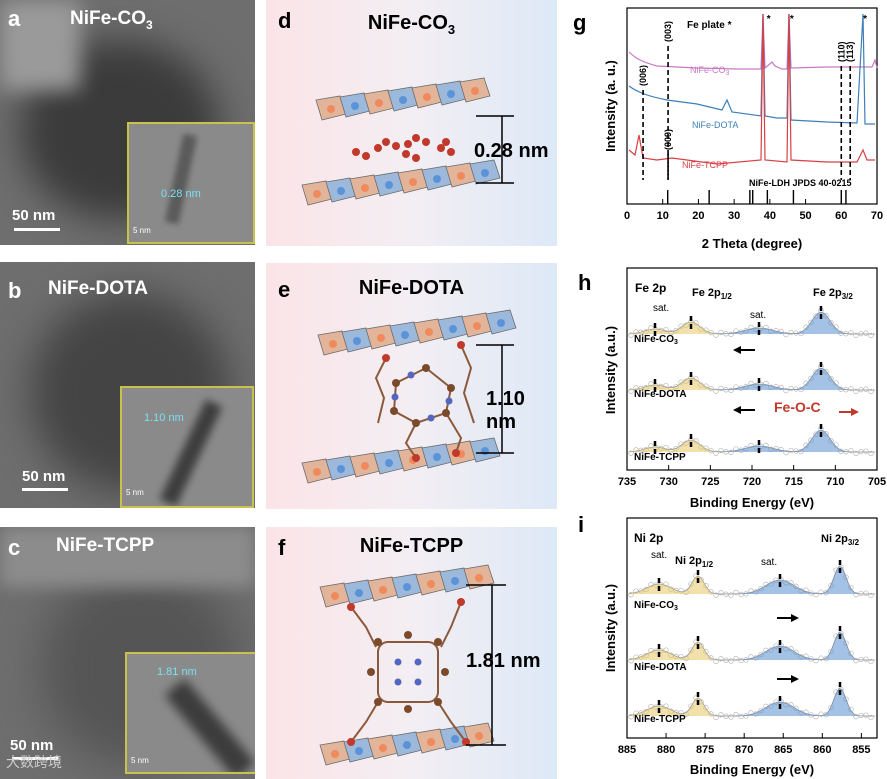 The image size is (887, 779). What do you see at coordinates (44, 476) in the screenshot?
I see `scalebar-label-b: 50 nm` at bounding box center [44, 476].